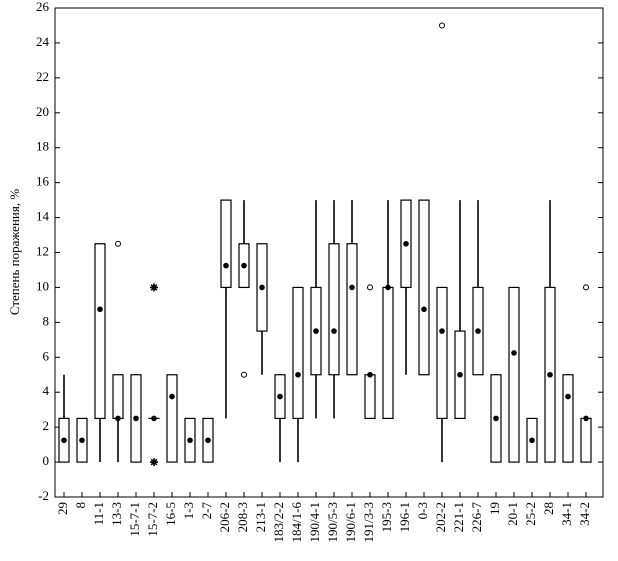 The width and height of the screenshot is (618, 561). Describe the element at coordinates (43, 495) in the screenshot. I see `y-tick-label: -2` at that location.